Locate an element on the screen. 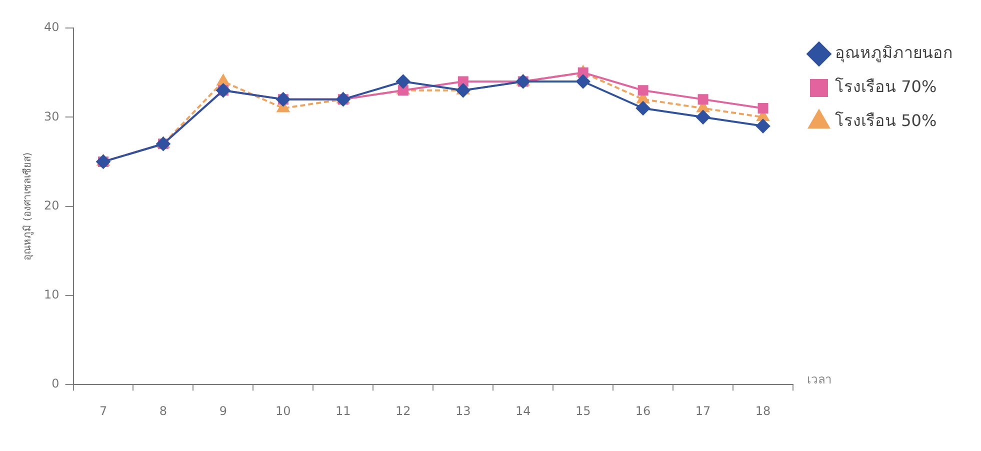 The width and height of the screenshot is (981, 451). y-tick-label: 20 is located at coordinates (52, 205).